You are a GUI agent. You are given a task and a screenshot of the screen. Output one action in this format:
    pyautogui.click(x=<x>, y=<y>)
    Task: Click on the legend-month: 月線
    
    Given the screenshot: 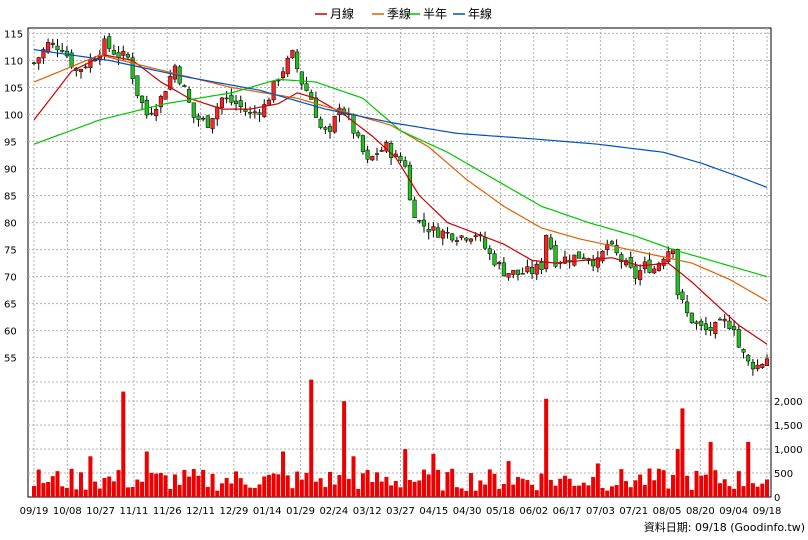 What is the action you would take?
    pyautogui.click(x=342, y=13)
    